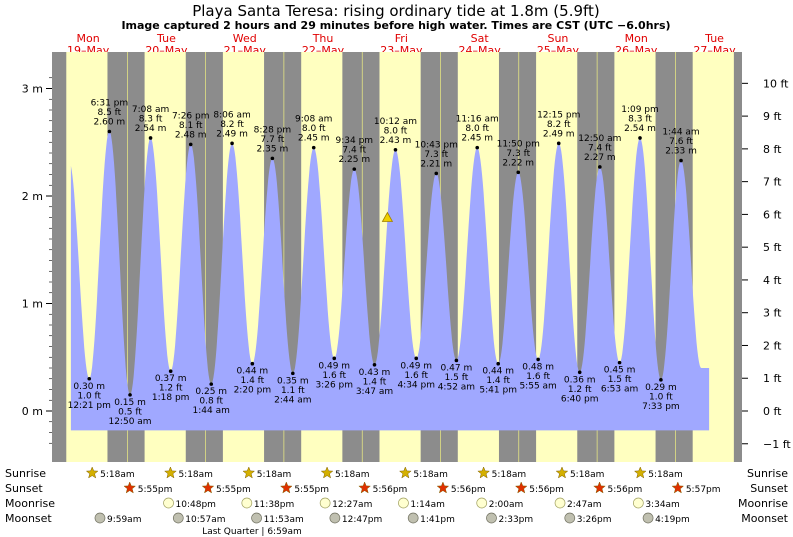 The width and height of the screenshot is (793, 537). I want to click on moonset-row-label: Moonset, so click(28, 518).